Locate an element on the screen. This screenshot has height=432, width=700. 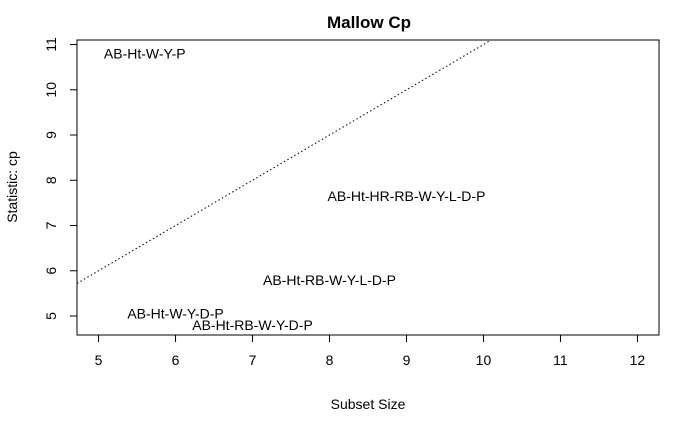
y-axis-label: Statistic: cp is located at coordinates (12, 187).